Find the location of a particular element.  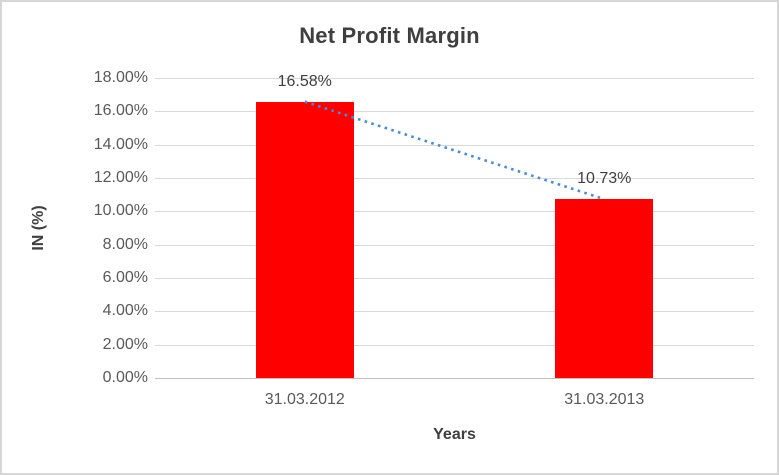

y-tick-label: 10.00% is located at coordinates (120, 211).